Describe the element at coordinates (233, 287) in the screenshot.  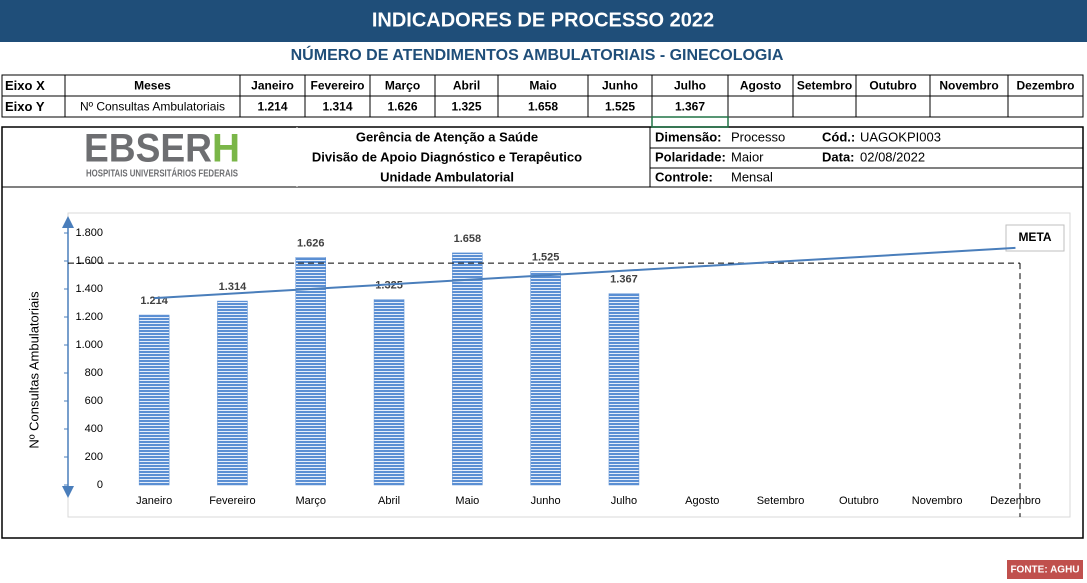
I see `data-label: 1.314` at that location.